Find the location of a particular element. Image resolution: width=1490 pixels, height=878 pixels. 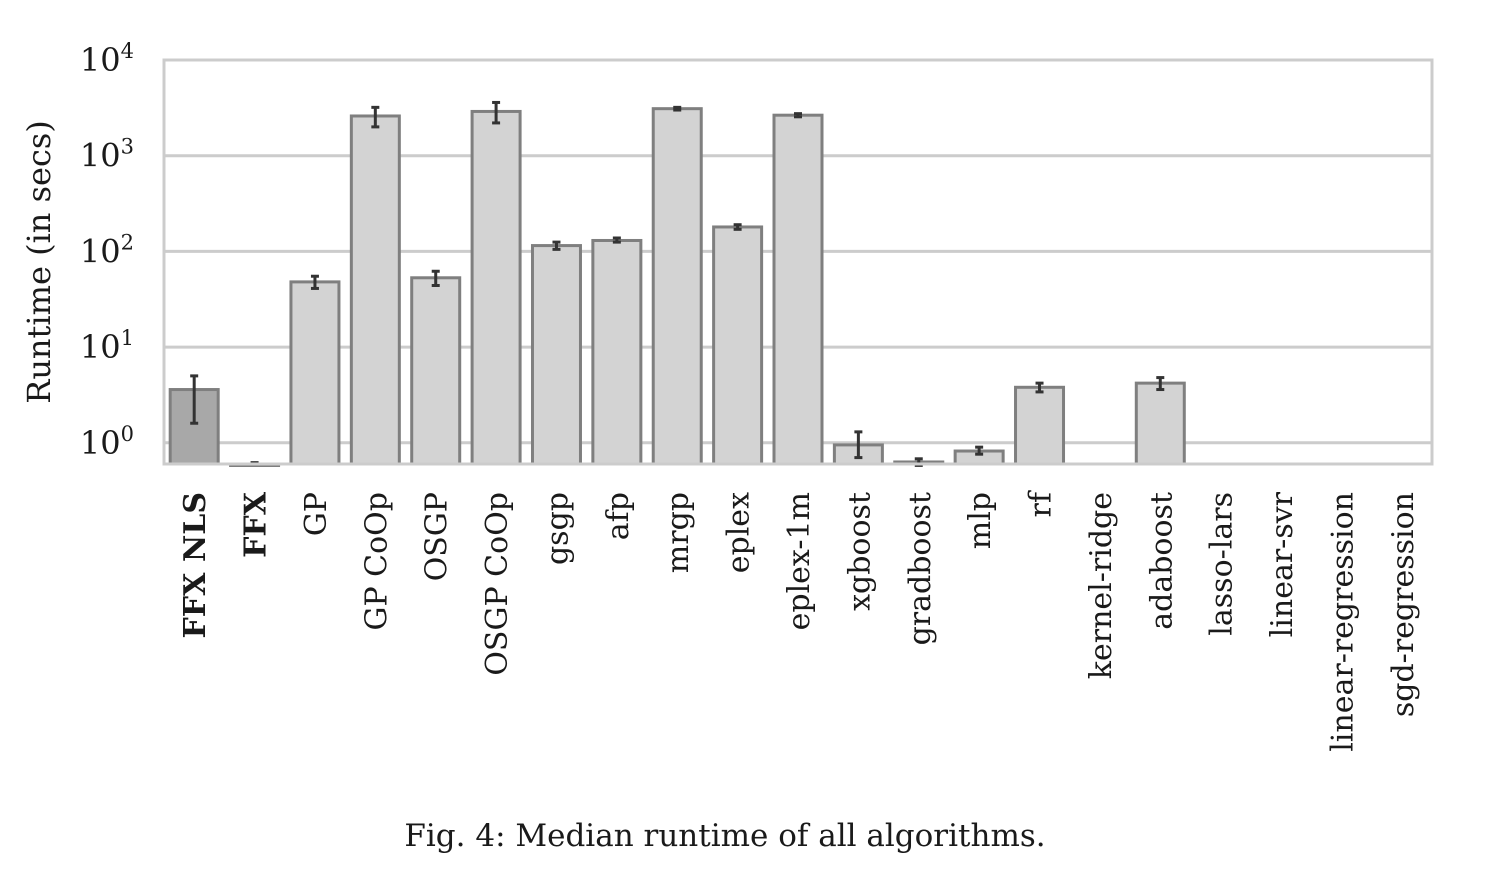

x-category-label: eplex is located at coordinates (739, 532).